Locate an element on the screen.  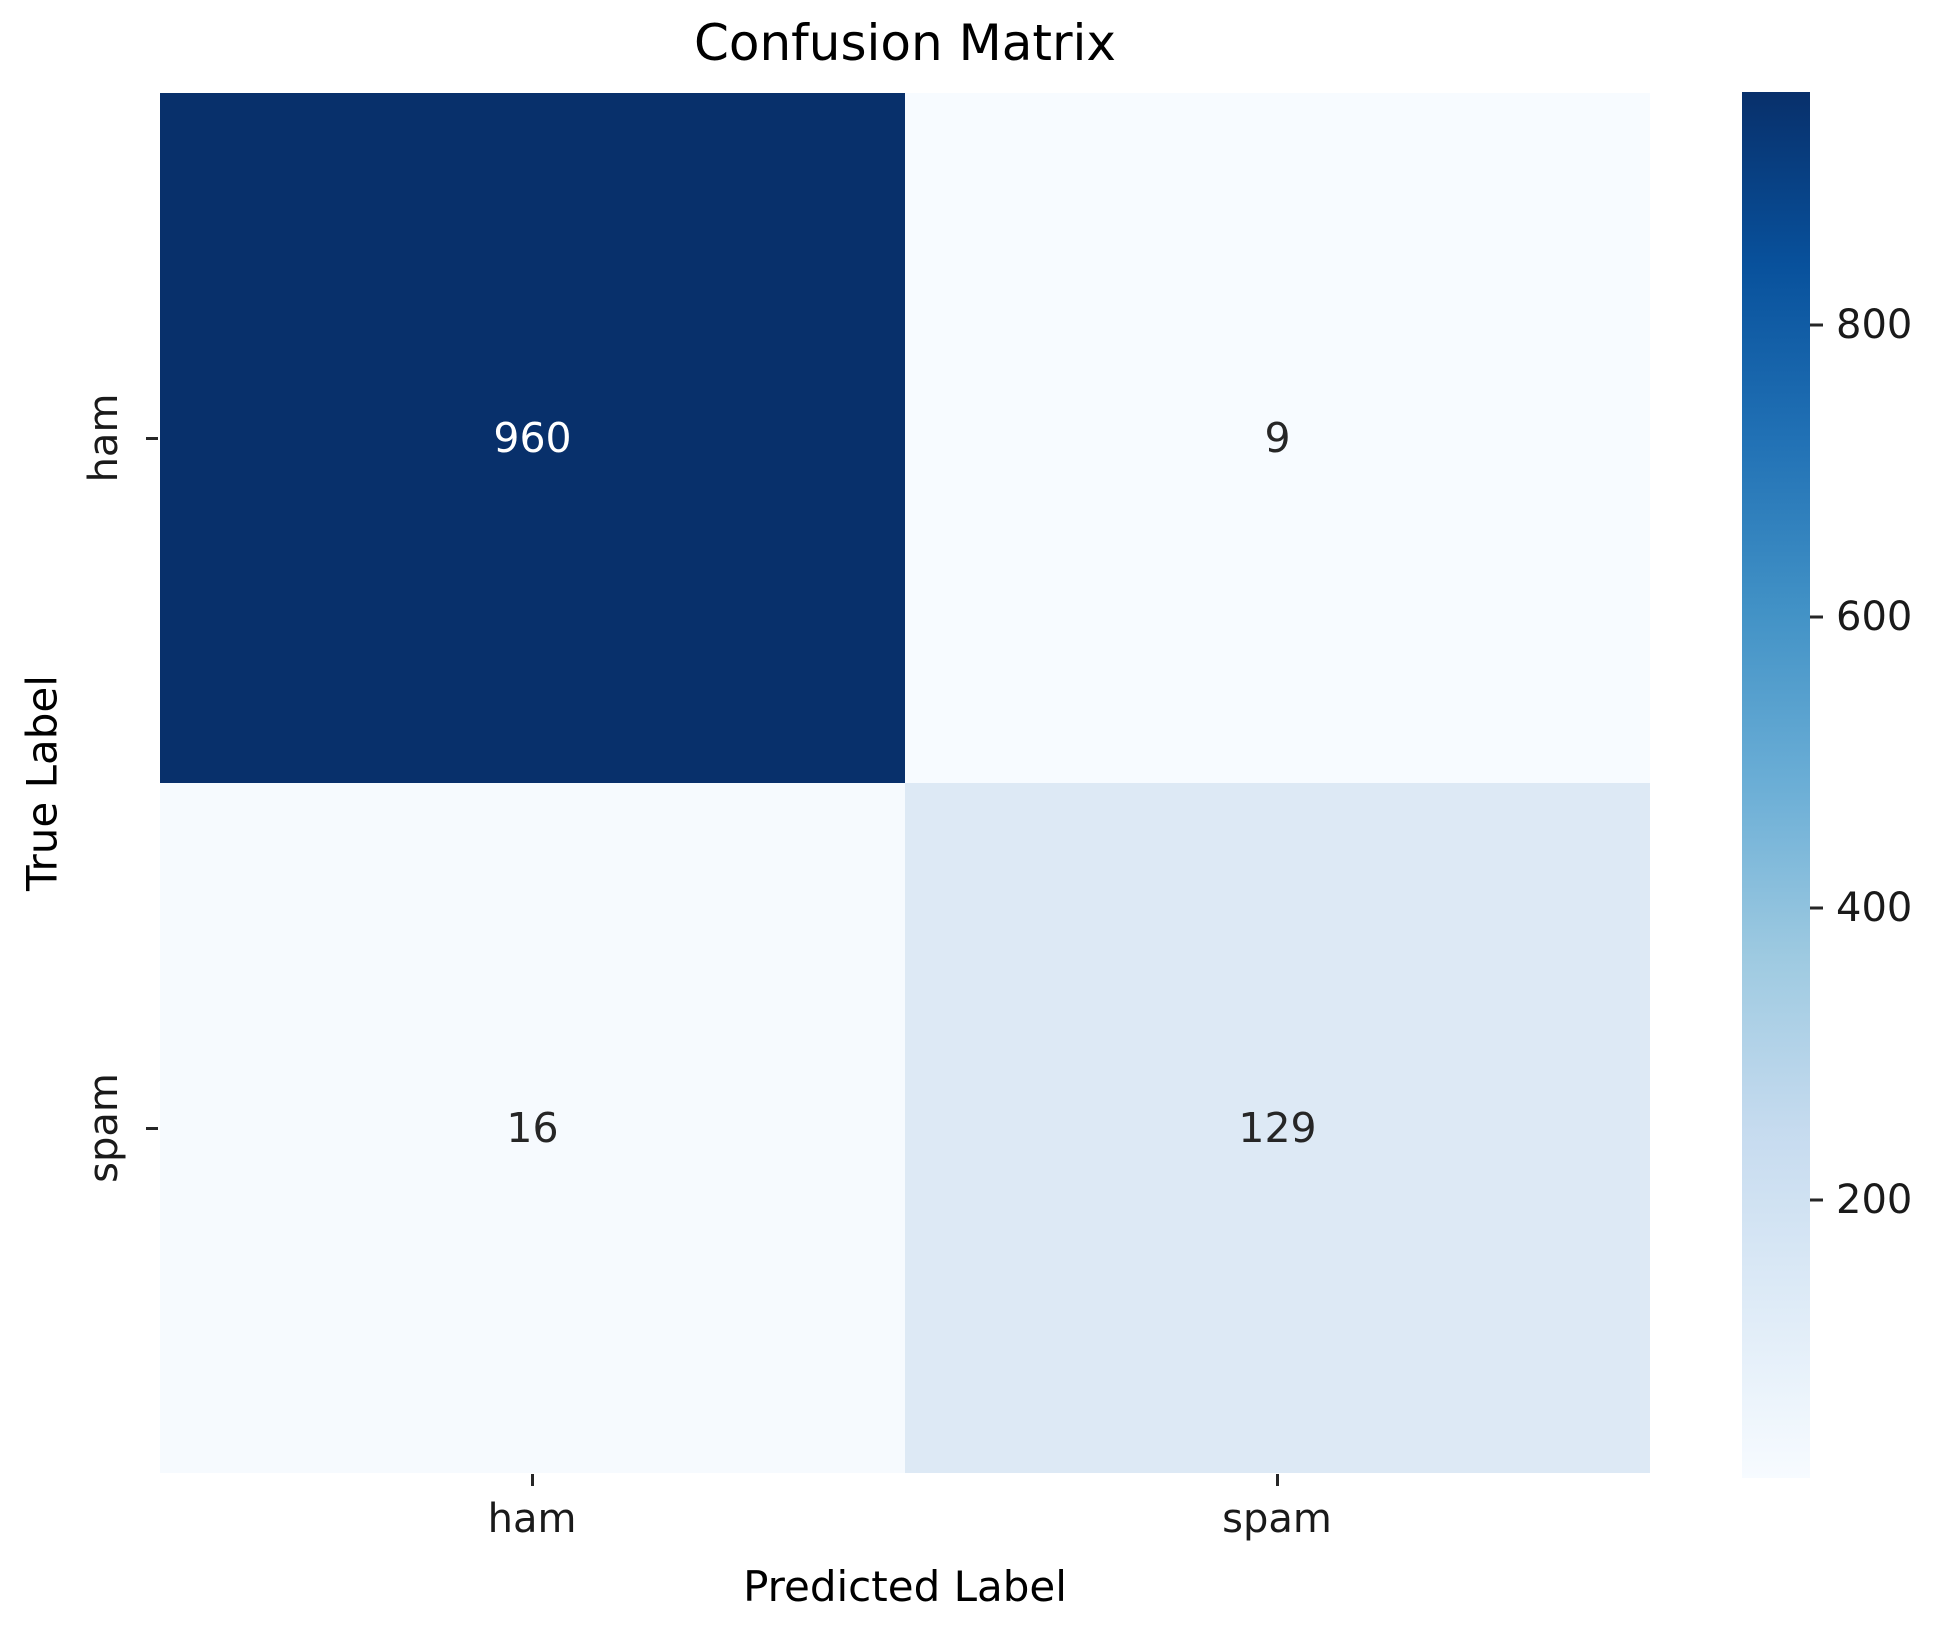
y-tick-label-ham: ham is located at coordinates (104, 438).